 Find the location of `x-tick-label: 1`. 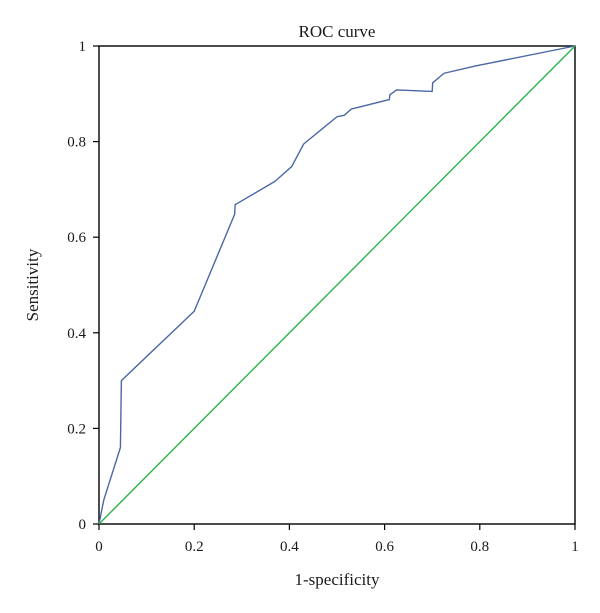

x-tick-label: 1 is located at coordinates (575, 547).